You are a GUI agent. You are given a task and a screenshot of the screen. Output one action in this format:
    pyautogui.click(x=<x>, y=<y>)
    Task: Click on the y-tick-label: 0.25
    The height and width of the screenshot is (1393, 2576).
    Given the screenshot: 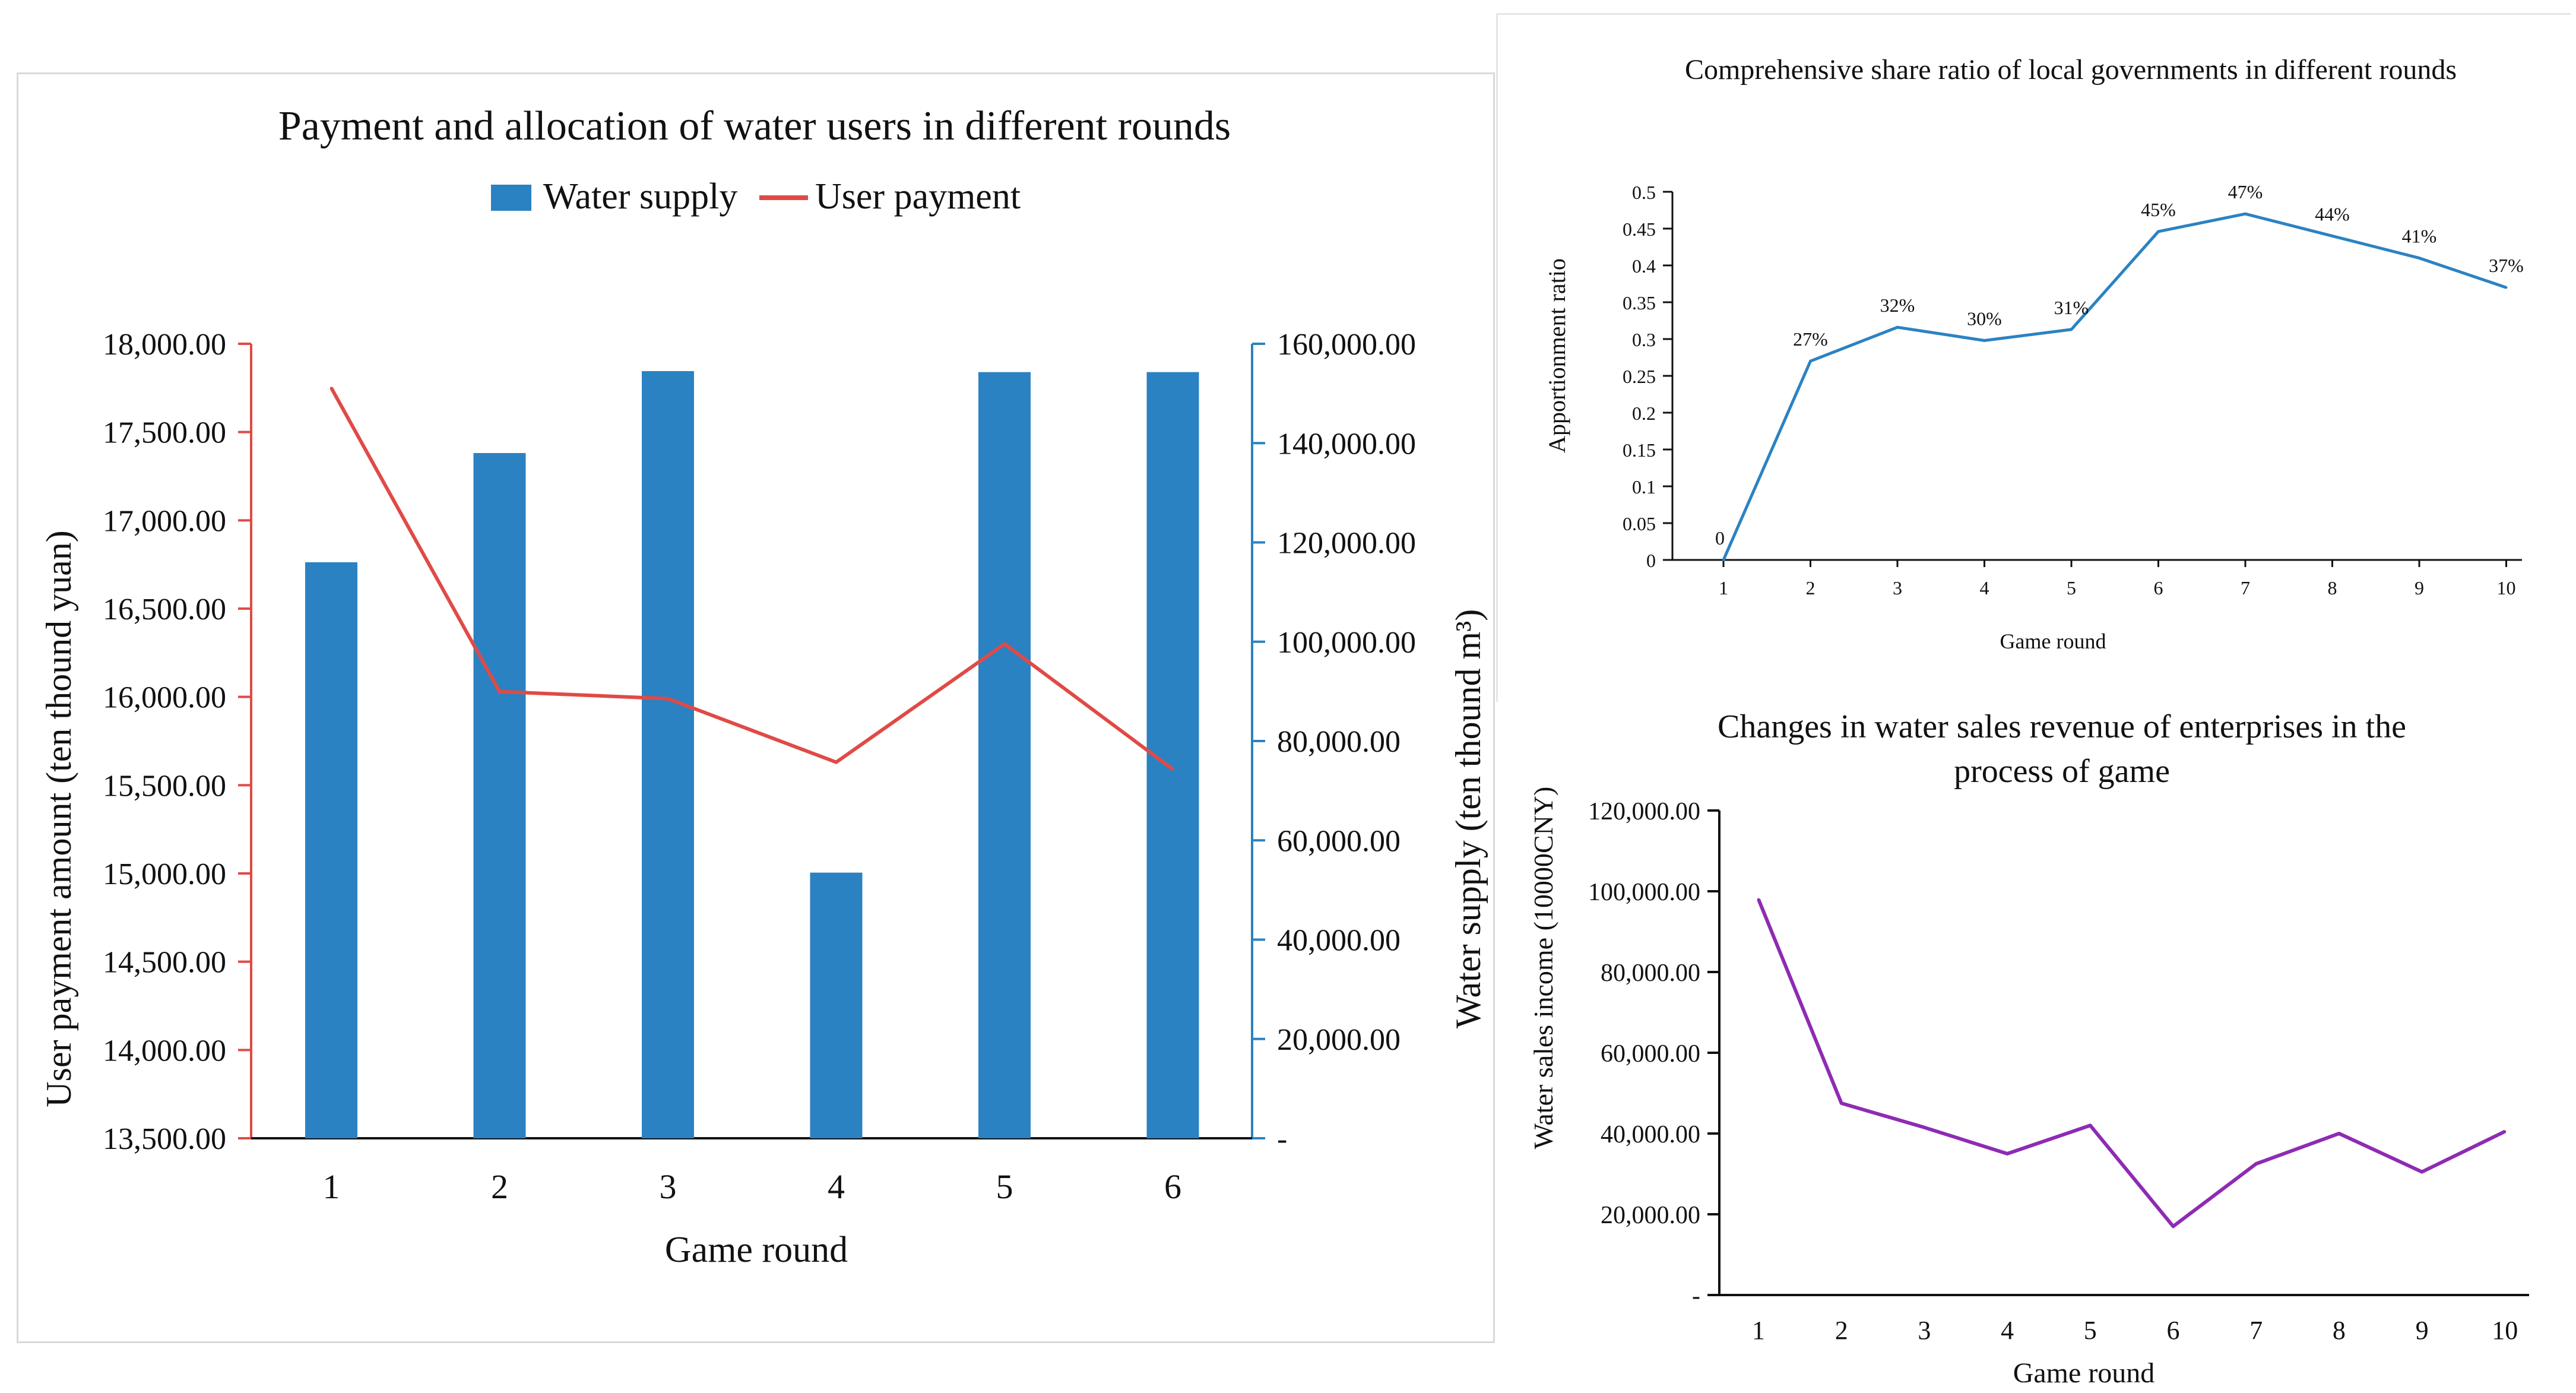 What is the action you would take?
    pyautogui.click(x=1640, y=376)
    